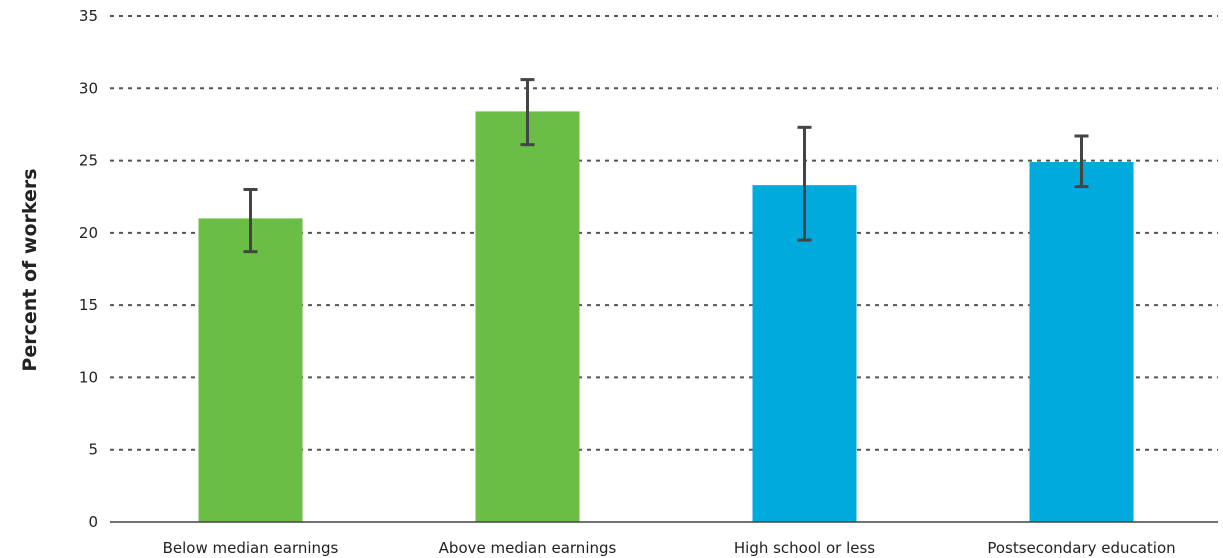  I want to click on x-tick-label: High school or less, so click(804, 548).